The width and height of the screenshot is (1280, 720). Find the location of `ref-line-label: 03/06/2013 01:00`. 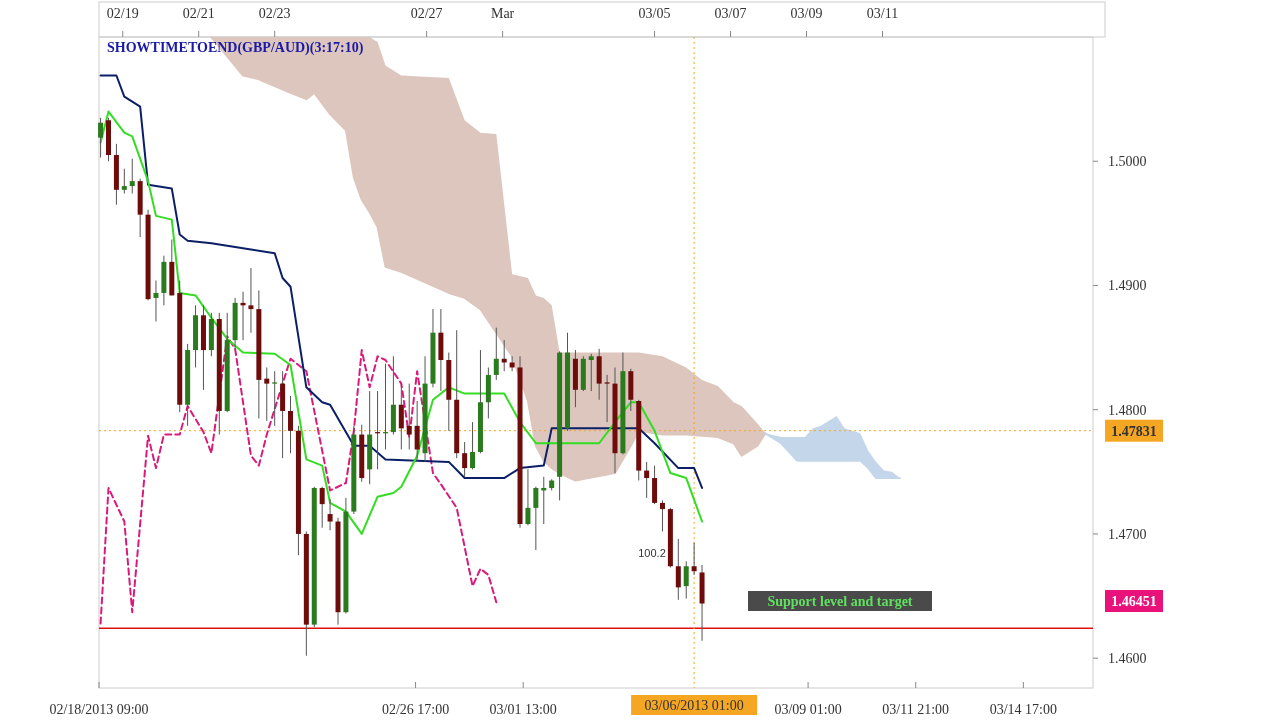

ref-line-label: 03/06/2013 01:00 is located at coordinates (694, 705).